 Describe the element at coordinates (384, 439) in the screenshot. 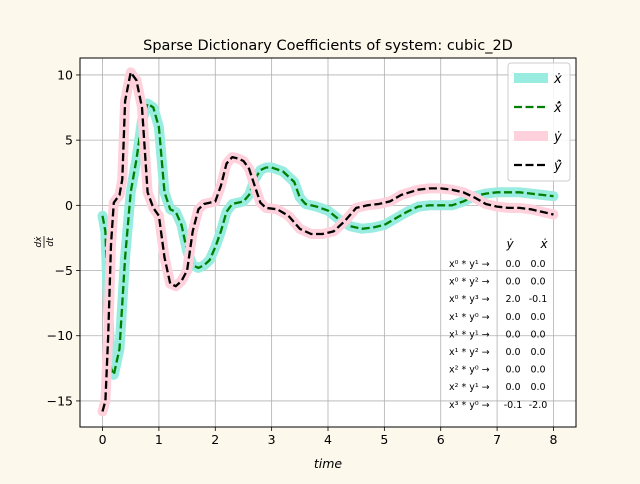

I see `x-tick-label: 5` at that location.